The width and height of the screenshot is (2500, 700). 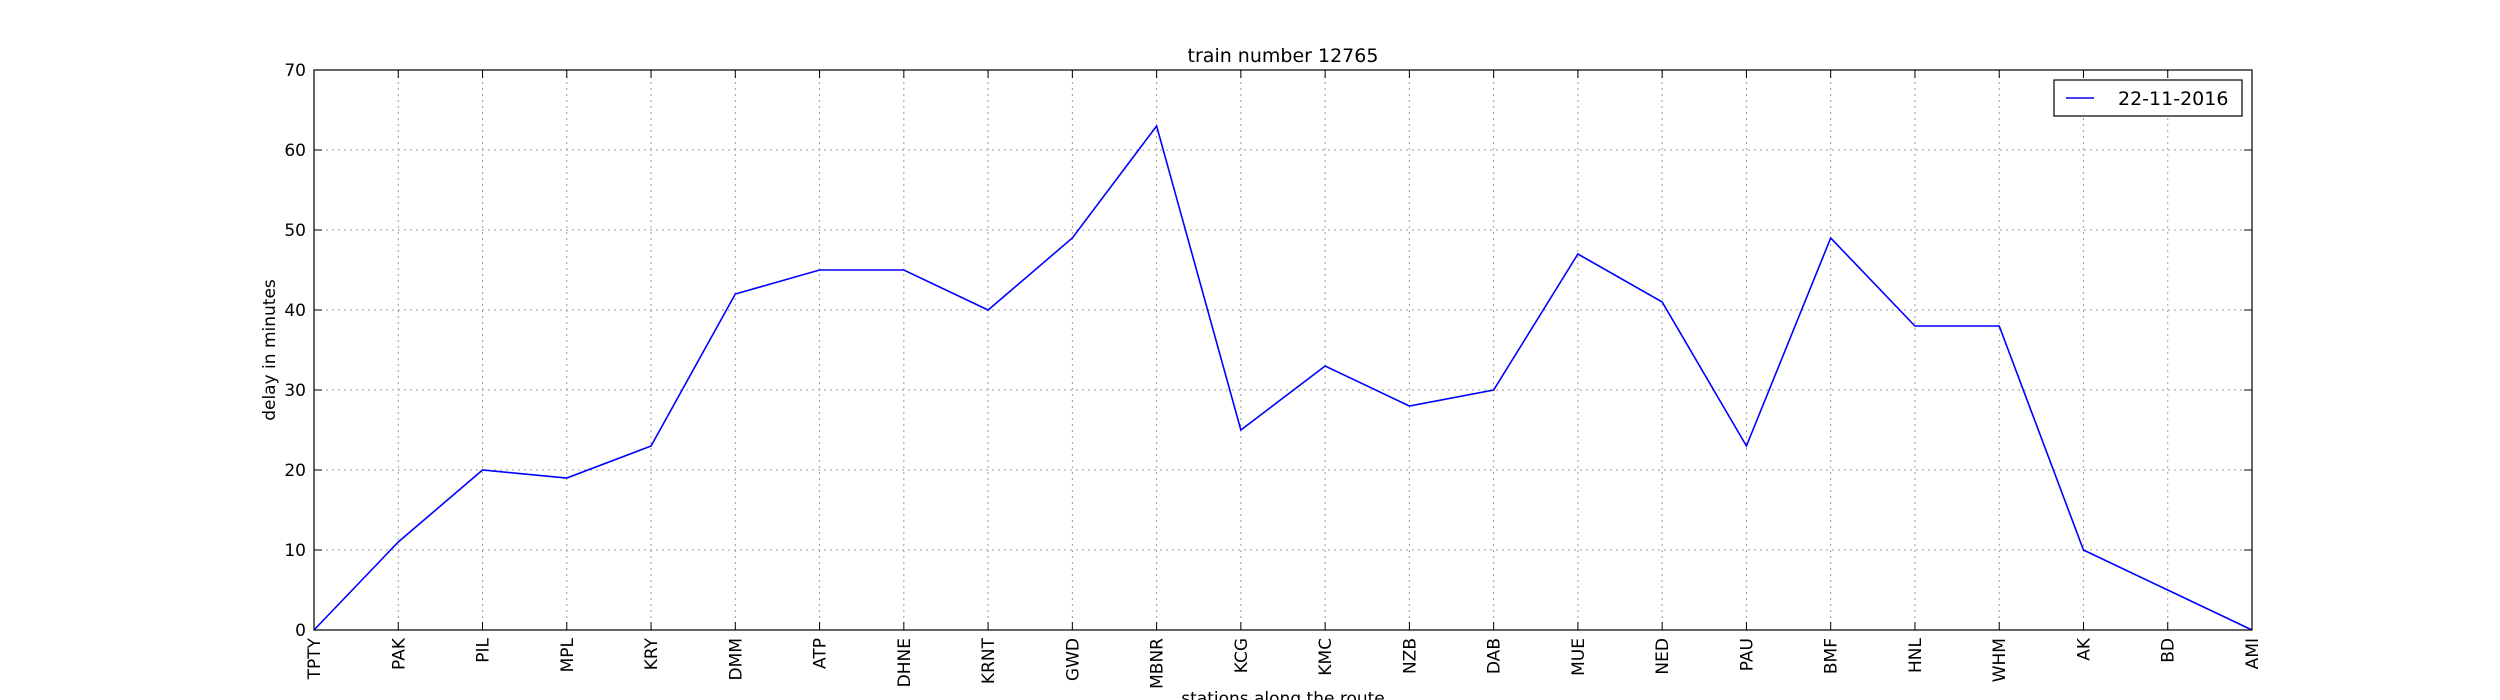 What do you see at coordinates (1073, 659) in the screenshot?
I see `x-tick-label: GWD` at bounding box center [1073, 659].